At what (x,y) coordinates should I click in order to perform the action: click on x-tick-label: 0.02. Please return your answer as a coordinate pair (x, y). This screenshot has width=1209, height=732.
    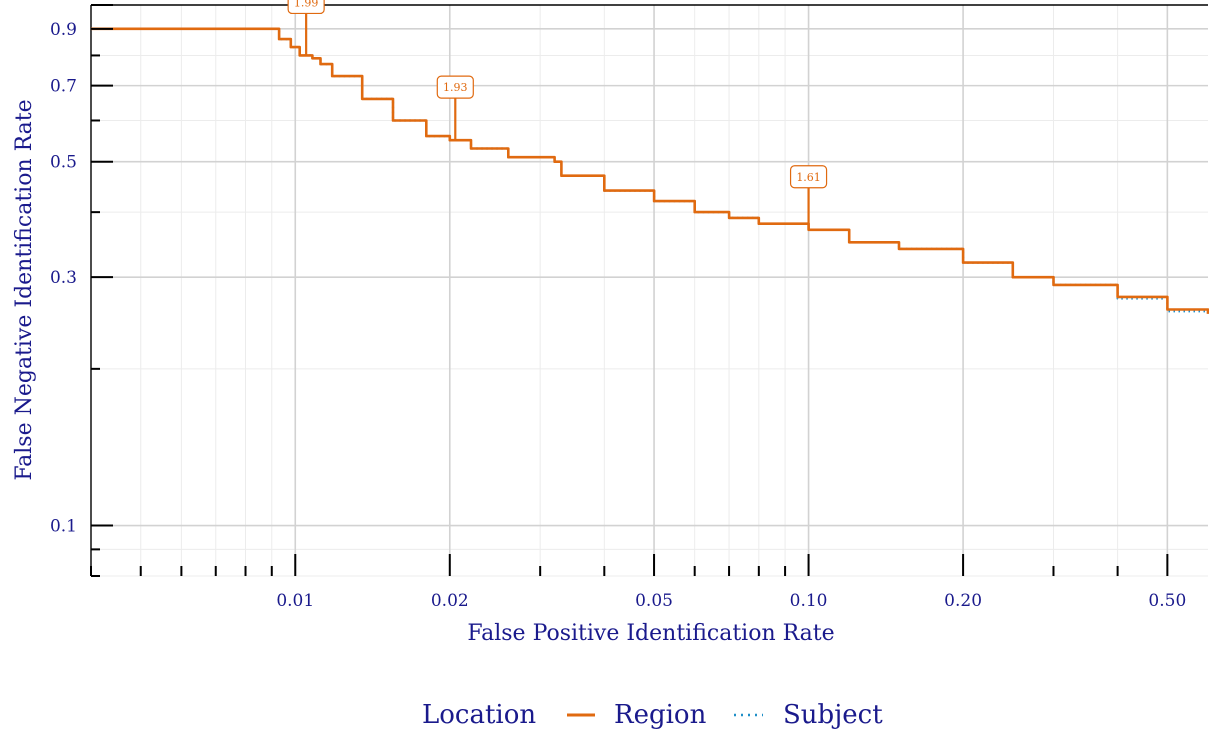
    Looking at the image, I should click on (450, 601).